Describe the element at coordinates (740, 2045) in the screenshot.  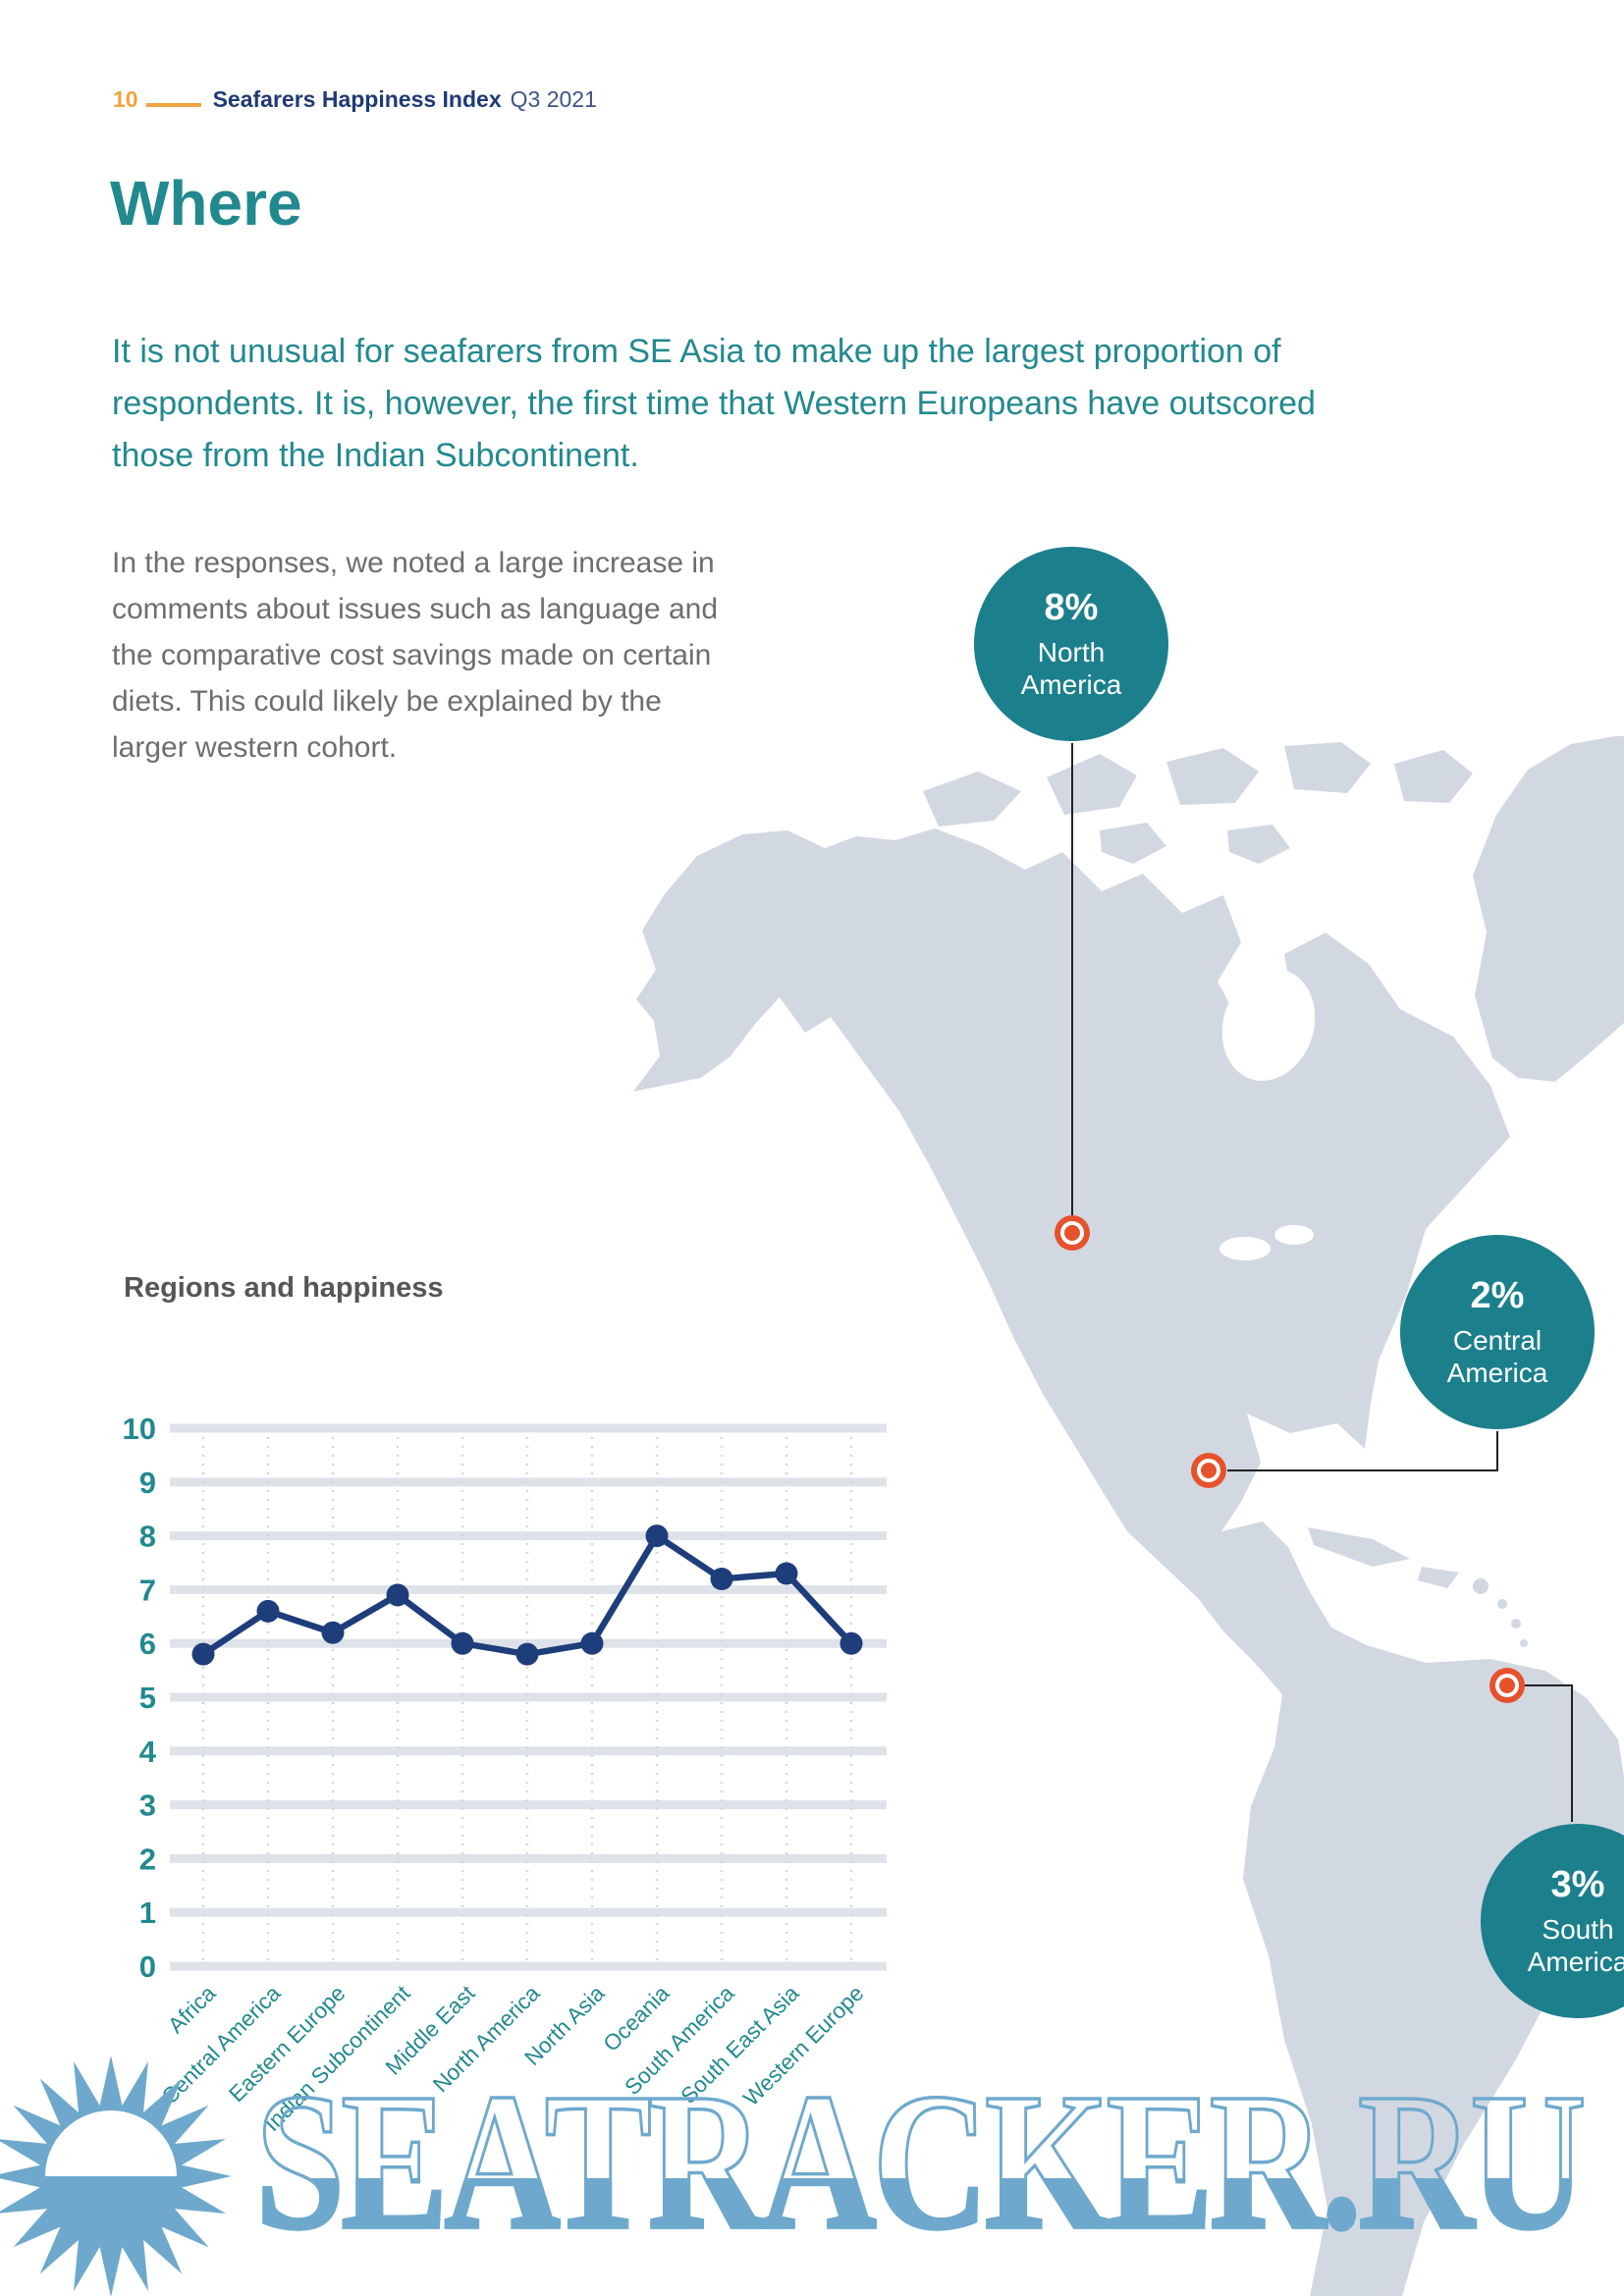
I see `x-tick-label: South East Asia` at that location.